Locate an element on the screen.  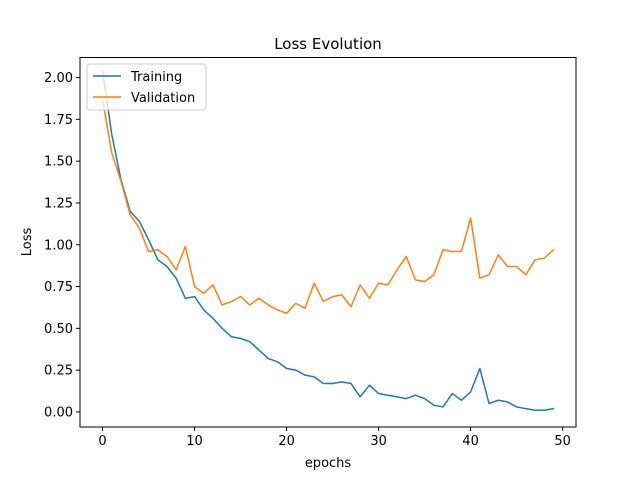
x-tick-label: 50 is located at coordinates (562, 441).